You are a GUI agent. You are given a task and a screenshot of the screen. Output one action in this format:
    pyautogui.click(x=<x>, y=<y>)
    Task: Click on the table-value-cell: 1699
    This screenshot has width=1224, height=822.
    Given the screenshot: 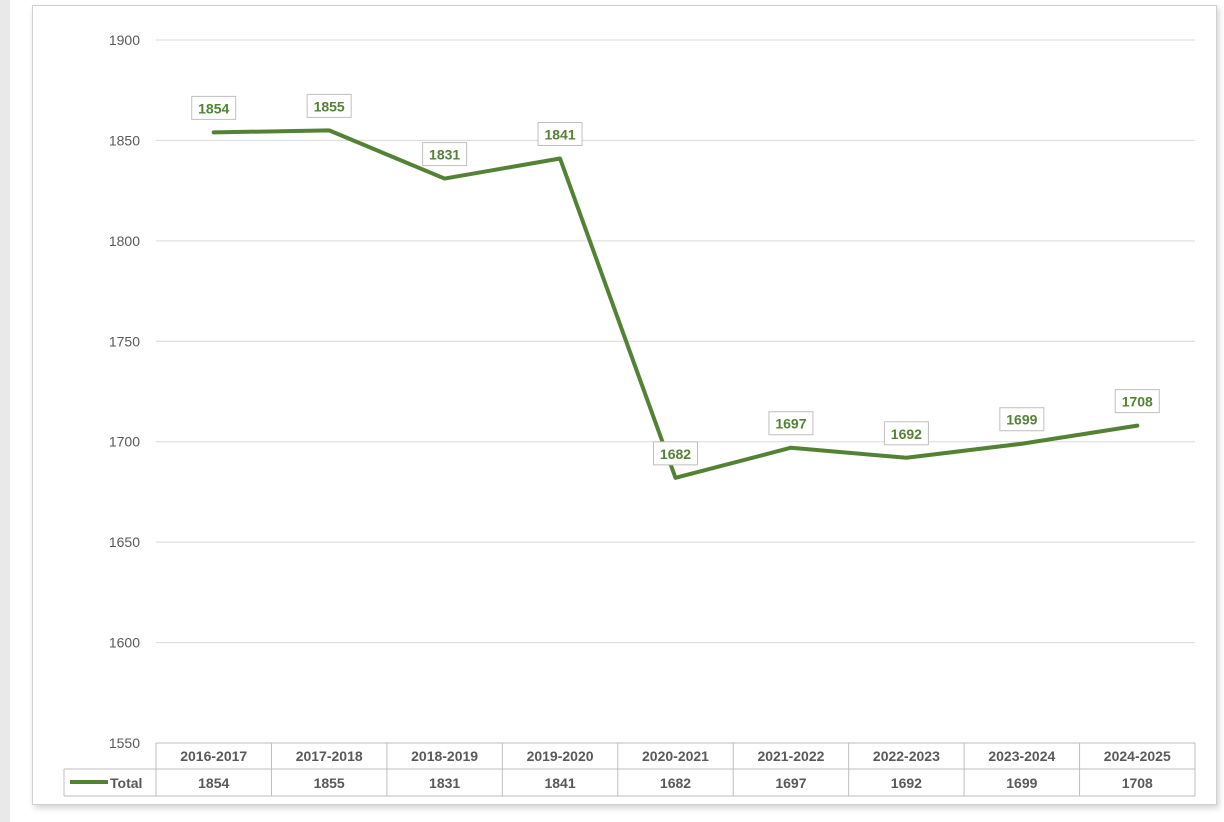 What is the action you would take?
    pyautogui.click(x=1021, y=783)
    